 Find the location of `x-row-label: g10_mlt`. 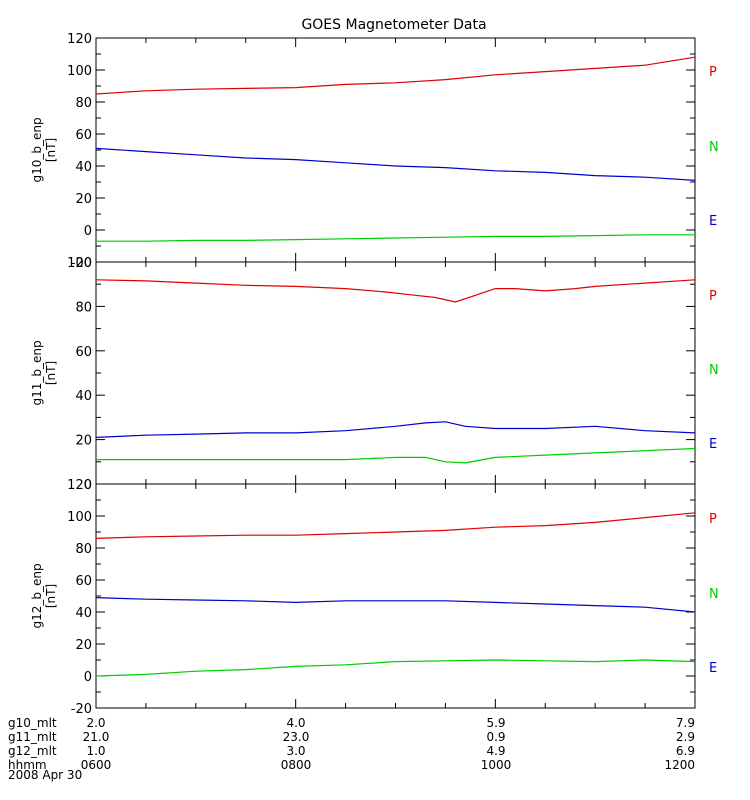

x-row-label: g10_mlt is located at coordinates (32, 723).